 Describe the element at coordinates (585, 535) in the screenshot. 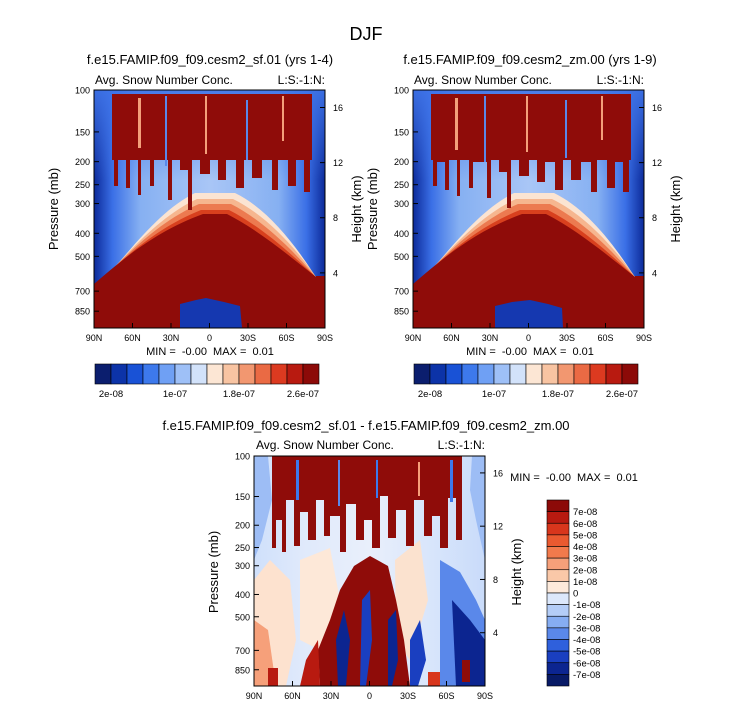

I see `colorbar-label: 5e-08` at that location.